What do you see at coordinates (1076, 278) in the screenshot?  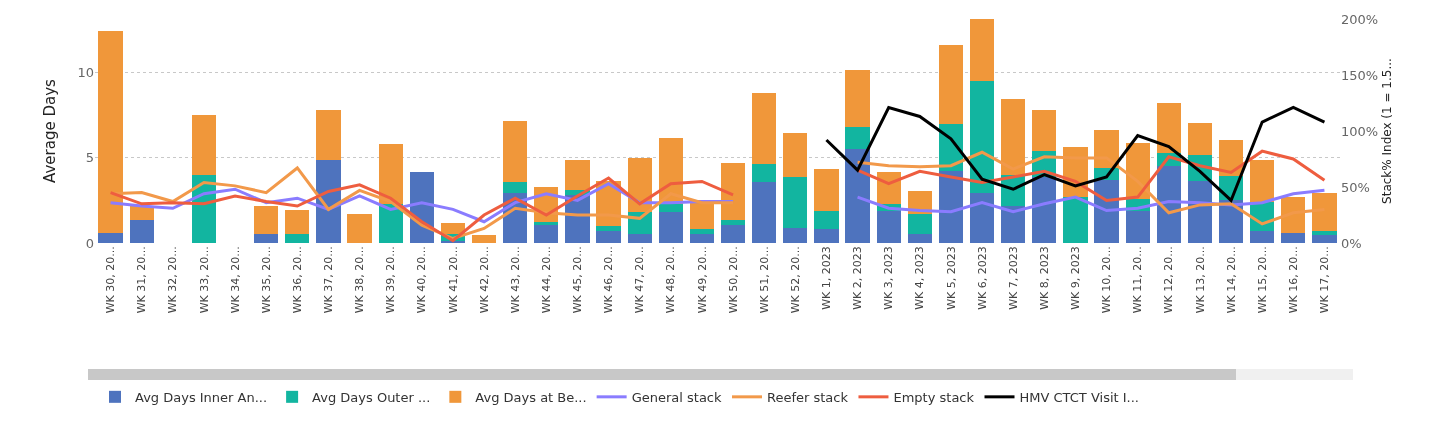 I see `x-tick-label: WK 9, 2023` at bounding box center [1076, 278].